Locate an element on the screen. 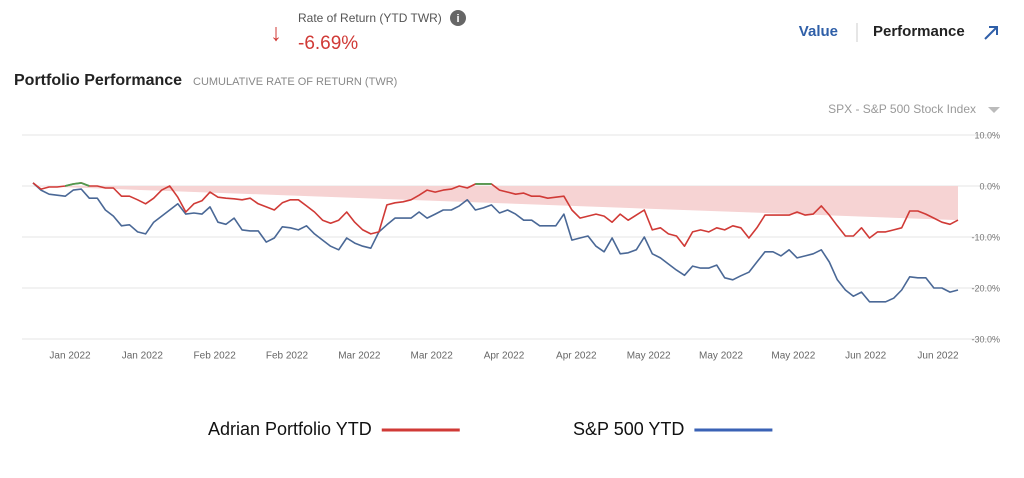  benchmark-select: SPX - S&P 500 Stock Index is located at coordinates (902, 109).